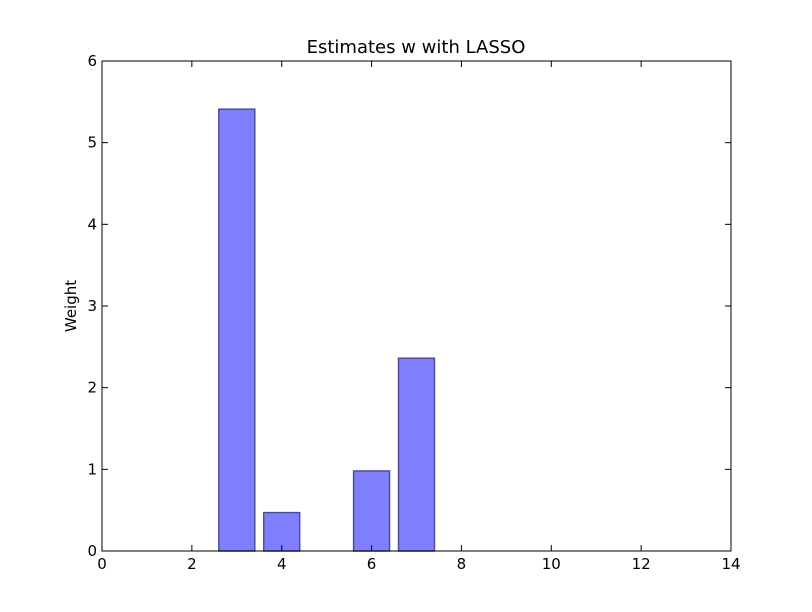 Image resolution: width=812 pixels, height=612 pixels. I want to click on x-tick-label: 4, so click(282, 564).